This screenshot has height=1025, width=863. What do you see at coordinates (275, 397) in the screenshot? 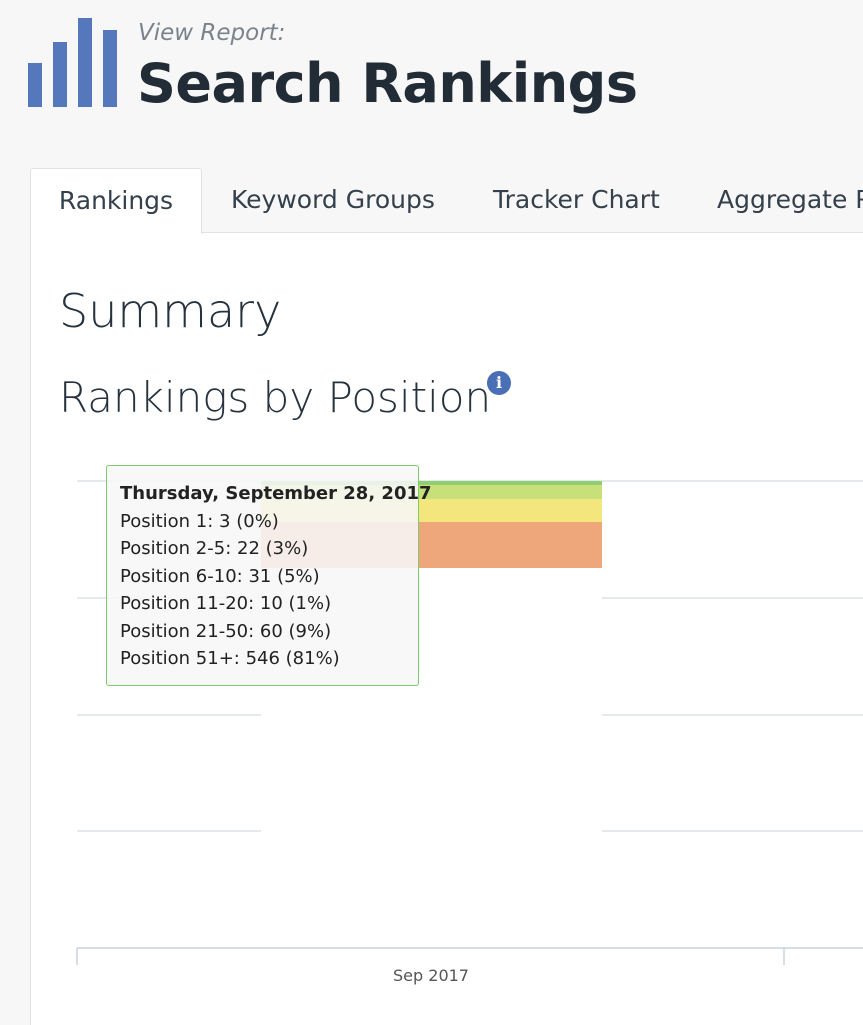
I see `chart-title: Rankings by Position` at bounding box center [275, 397].